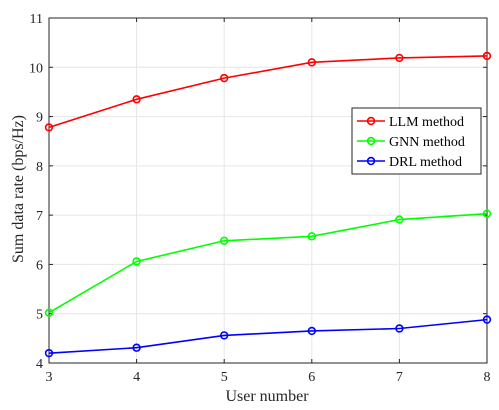 Image resolution: width=499 pixels, height=410 pixels. What do you see at coordinates (267, 396) in the screenshot?
I see `x-axis-title: User number` at bounding box center [267, 396].